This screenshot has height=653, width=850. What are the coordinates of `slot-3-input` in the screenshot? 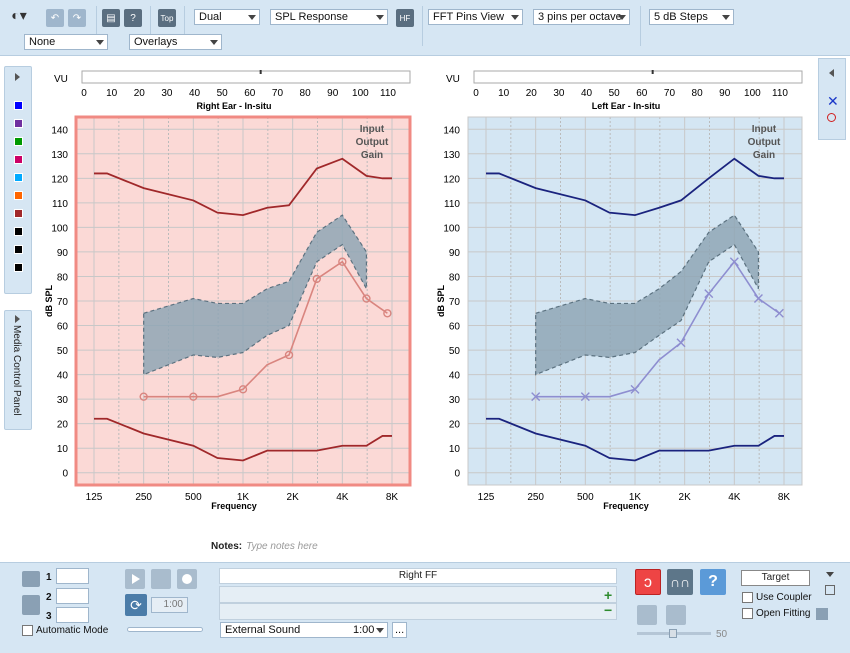 It's located at (72, 615).